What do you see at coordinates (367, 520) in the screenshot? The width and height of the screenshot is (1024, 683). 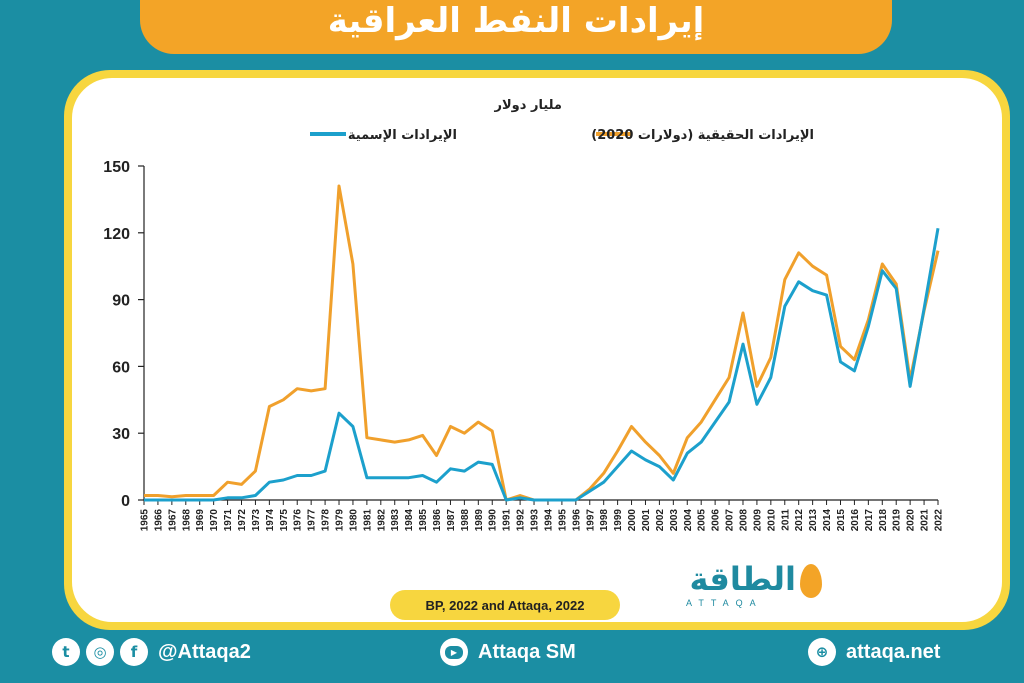 I see `x-tick-label: 1981` at bounding box center [367, 520].